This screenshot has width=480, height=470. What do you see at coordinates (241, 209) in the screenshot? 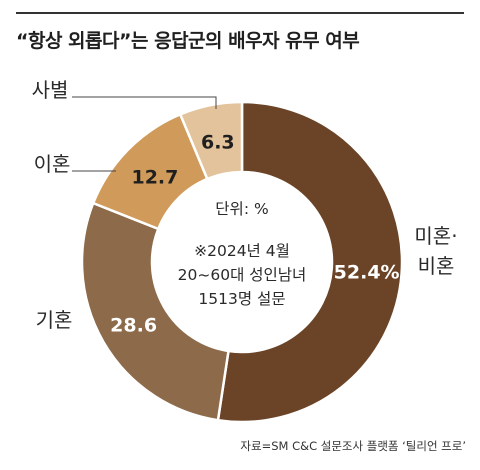
I see `unit-label: 단위: %` at bounding box center [241, 209].